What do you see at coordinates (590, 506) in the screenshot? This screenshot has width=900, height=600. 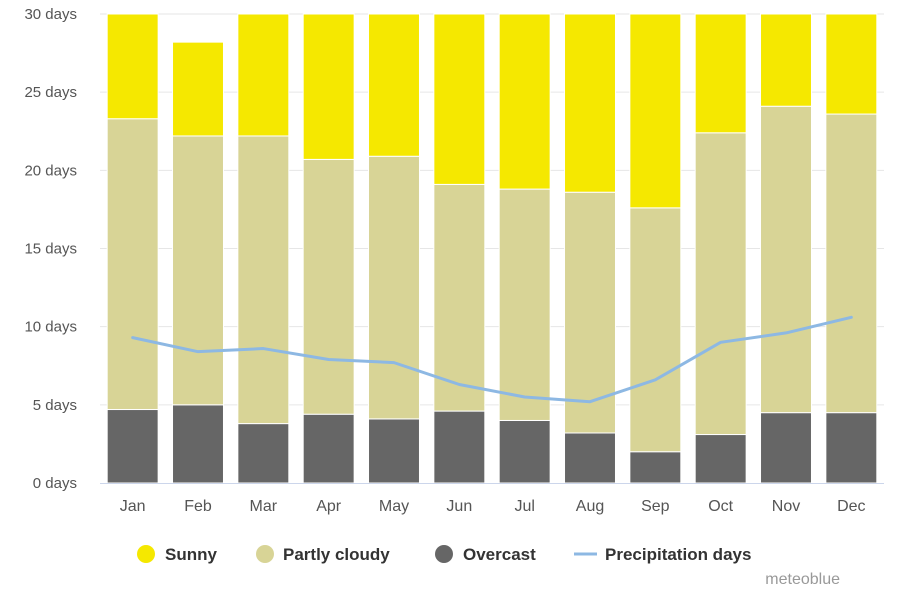 I see `x-tick-label: Aug` at bounding box center [590, 506].